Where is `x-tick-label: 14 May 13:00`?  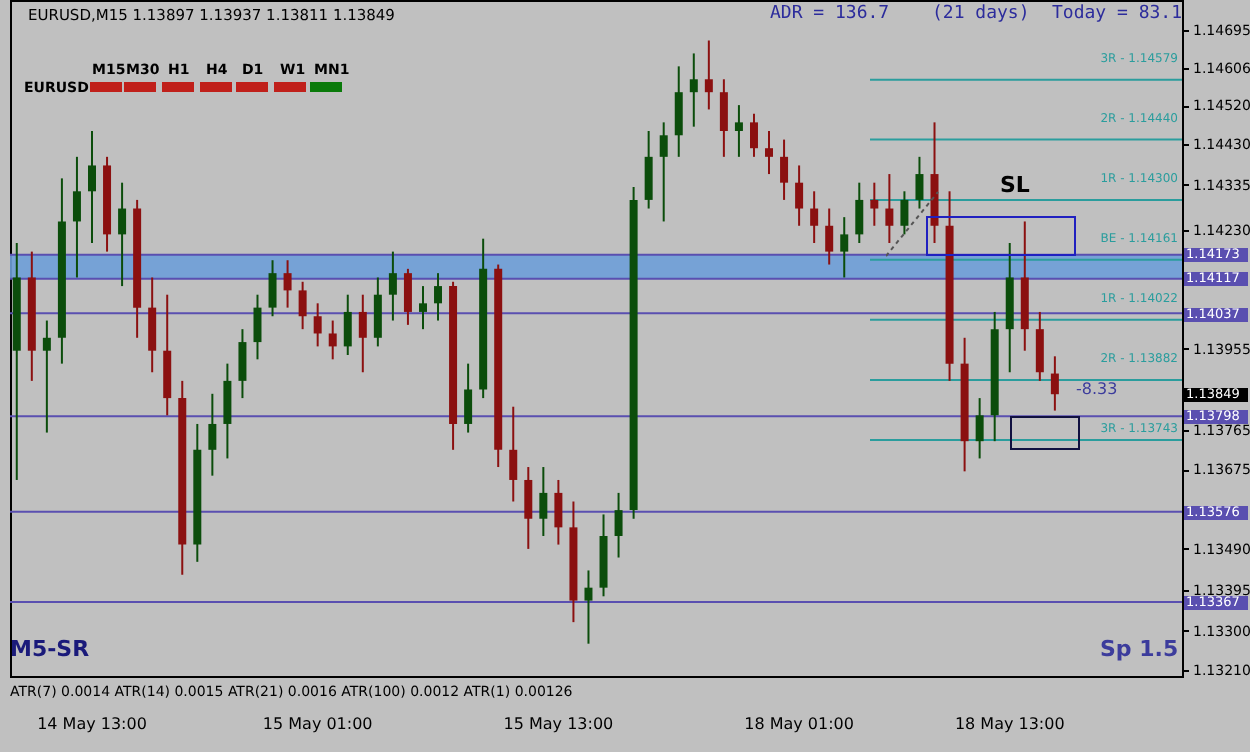
x-tick-label: 14 May 13:00 is located at coordinates (92, 724).